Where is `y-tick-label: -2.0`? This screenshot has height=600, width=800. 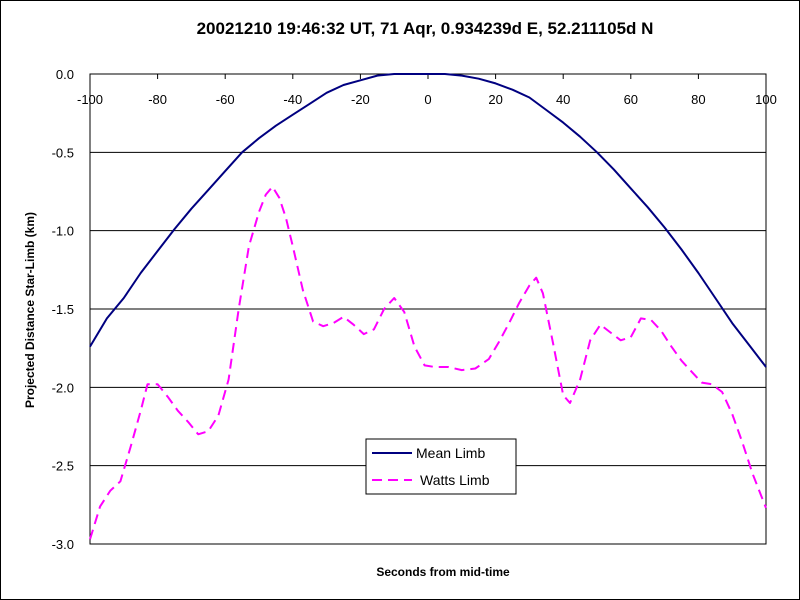 y-tick-label: -2.0 is located at coordinates (63, 387).